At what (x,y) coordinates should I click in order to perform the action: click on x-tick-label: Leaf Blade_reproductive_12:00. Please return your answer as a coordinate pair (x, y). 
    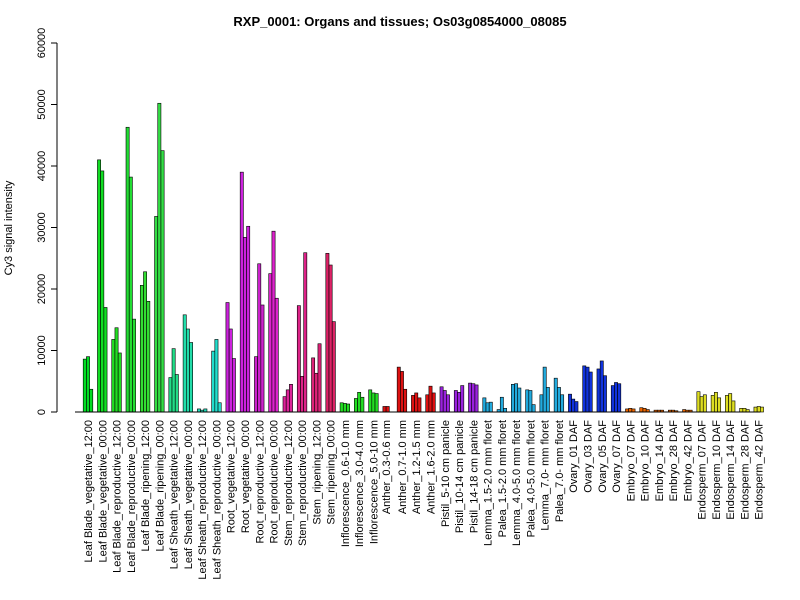
    Looking at the image, I should click on (118, 496).